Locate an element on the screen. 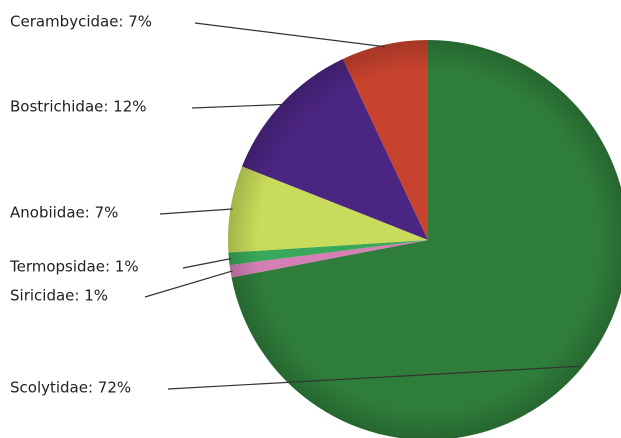 The height and width of the screenshot is (438, 621). slice-label: Scolytidae: 72% is located at coordinates (70, 388).